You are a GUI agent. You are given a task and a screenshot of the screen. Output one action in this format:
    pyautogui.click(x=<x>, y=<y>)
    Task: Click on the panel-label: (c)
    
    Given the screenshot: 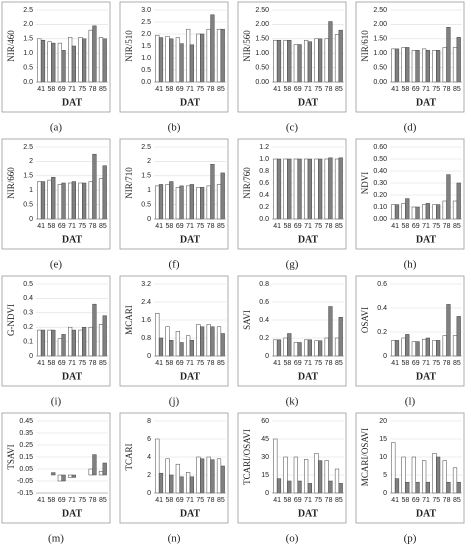 What is the action you would take?
    pyautogui.click(x=292, y=128)
    